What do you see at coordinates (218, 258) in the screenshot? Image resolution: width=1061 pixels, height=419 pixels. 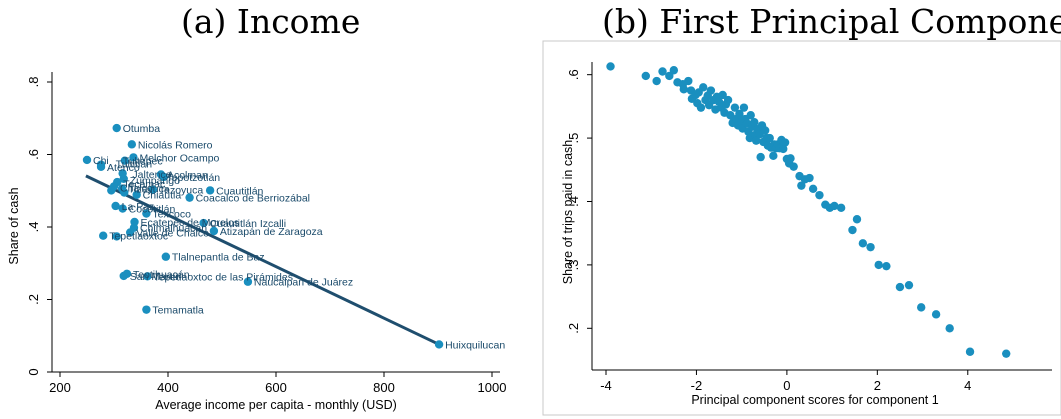 I see `point-label: Tlalnepantla de Baz` at bounding box center [218, 258].